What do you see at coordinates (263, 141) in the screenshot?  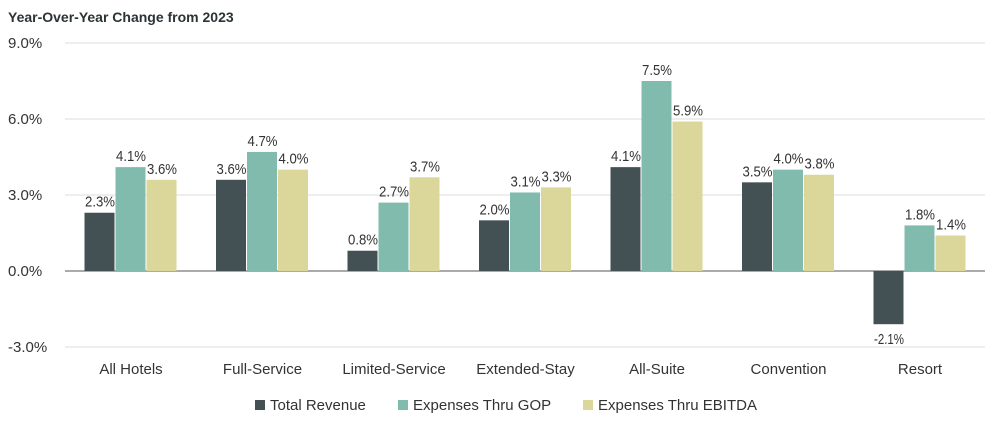 I see `data-label: 4.7%` at bounding box center [263, 141].